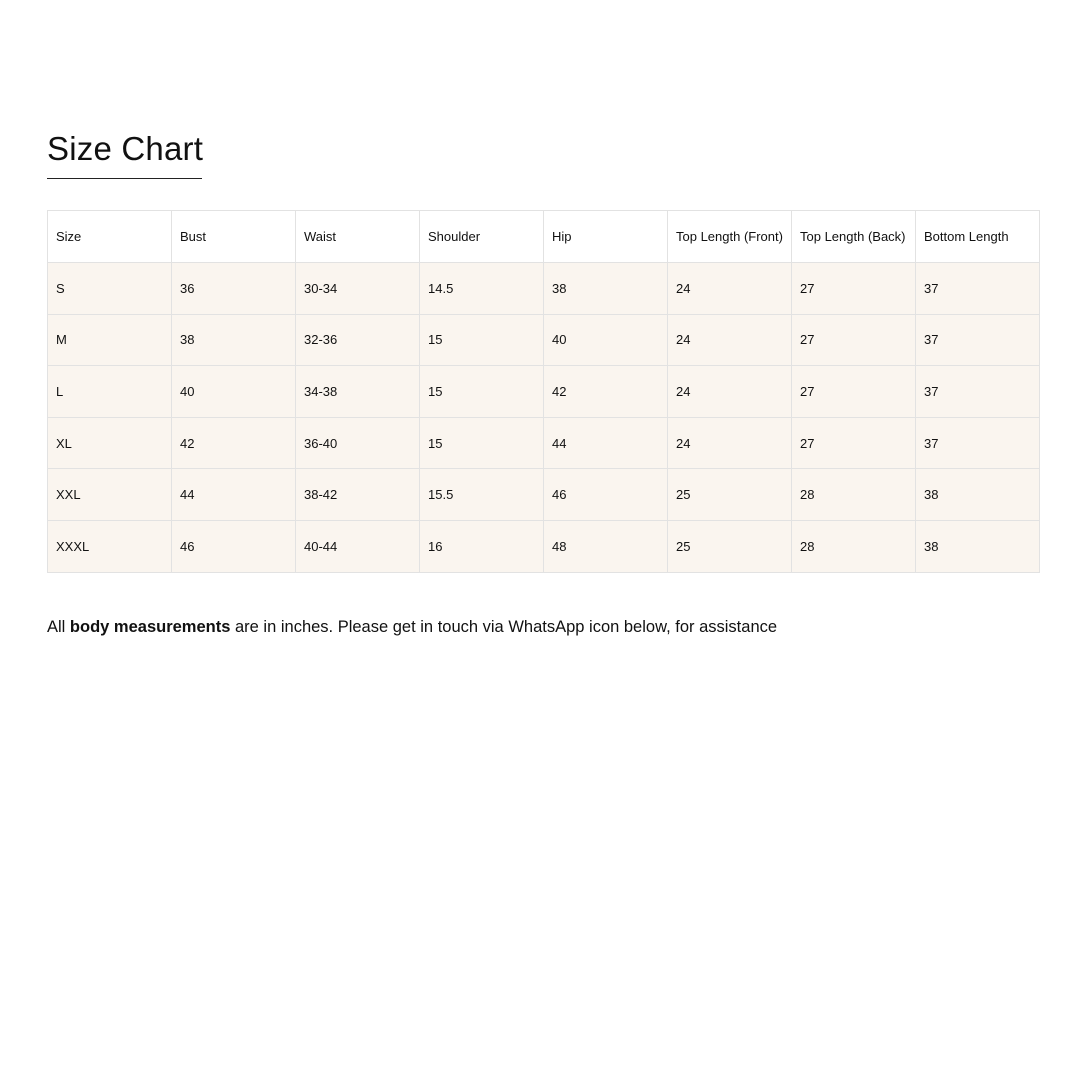 The image size is (1080, 1080). Describe the element at coordinates (357, 340) in the screenshot. I see `table-cell: 32-36` at that location.